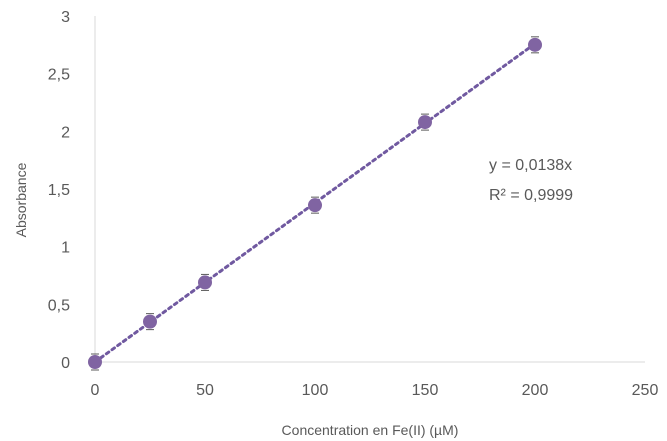 The width and height of the screenshot is (667, 441). Describe the element at coordinates (645, 390) in the screenshot. I see `x-tick-label: 250` at that location.